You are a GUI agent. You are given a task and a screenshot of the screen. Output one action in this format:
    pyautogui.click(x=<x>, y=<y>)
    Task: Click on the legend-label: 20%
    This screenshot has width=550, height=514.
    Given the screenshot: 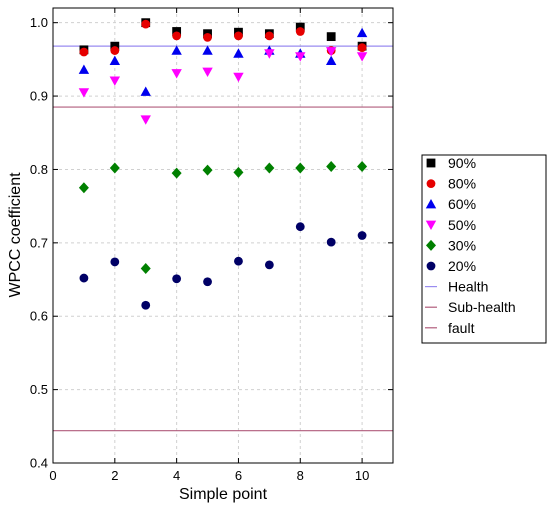 What is the action you would take?
    pyautogui.click(x=462, y=266)
    